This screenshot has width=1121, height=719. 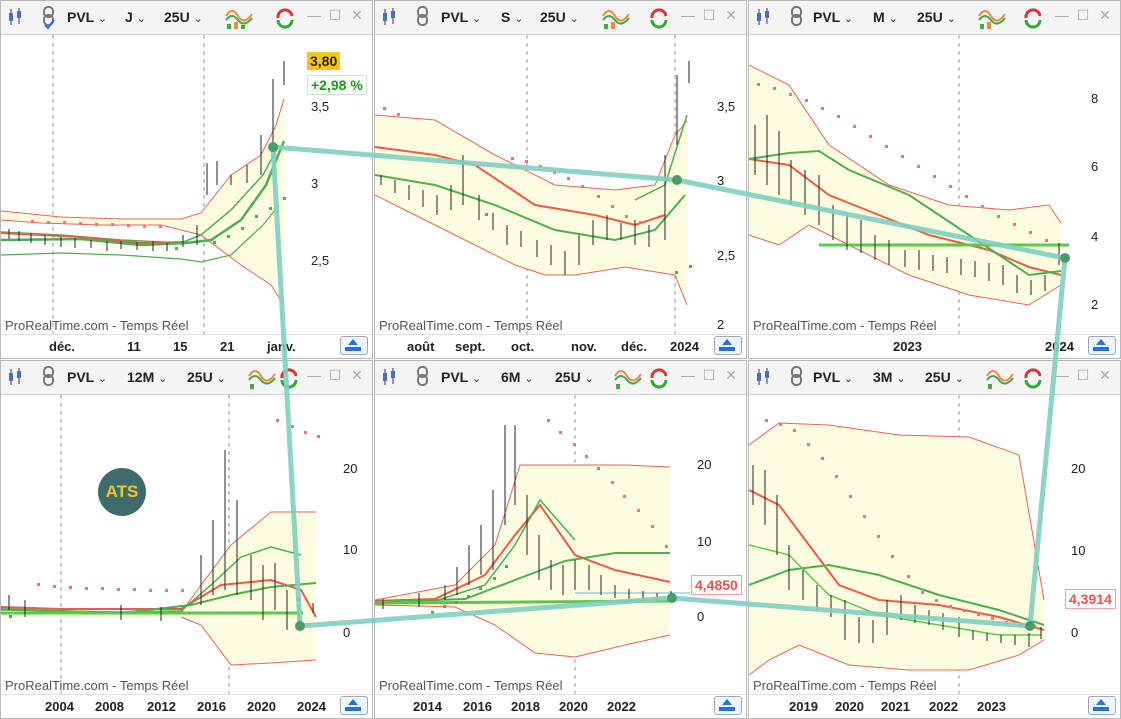 What do you see at coordinates (324, 61) in the screenshot?
I see `last-price-label: 3,80` at bounding box center [324, 61].